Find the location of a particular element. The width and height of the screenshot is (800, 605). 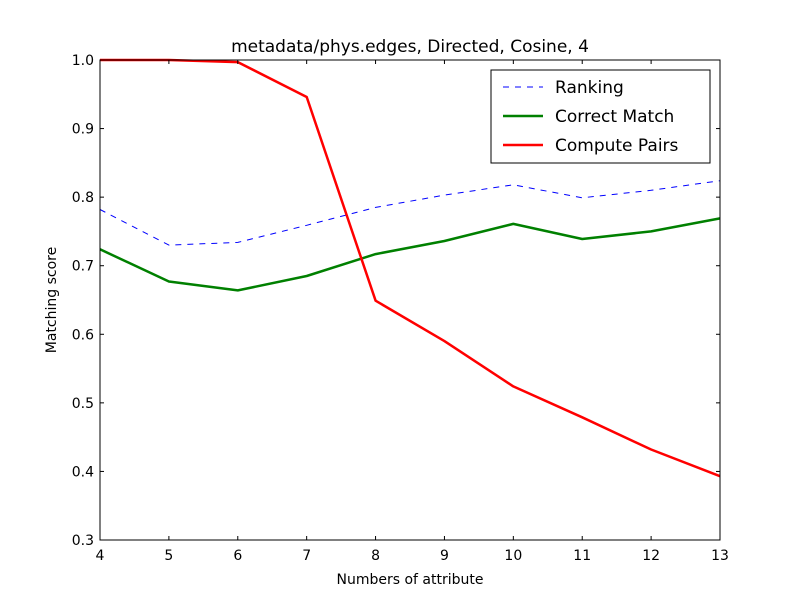

x-tick-label: 6 is located at coordinates (237, 556).